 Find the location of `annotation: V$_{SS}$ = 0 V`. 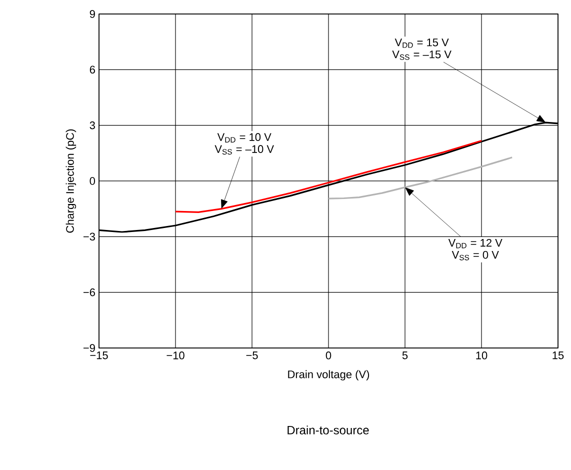

annotation: V$_{SS}$ = 0 V is located at coordinates (475, 255).